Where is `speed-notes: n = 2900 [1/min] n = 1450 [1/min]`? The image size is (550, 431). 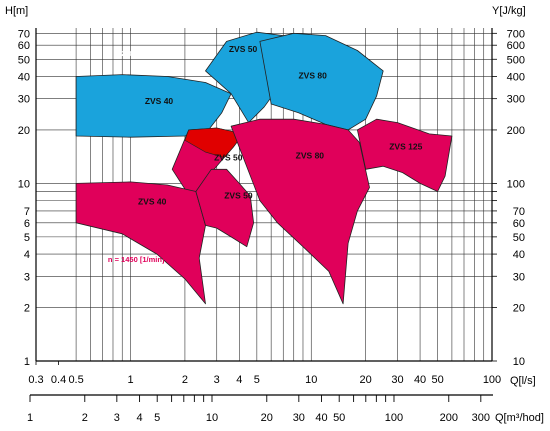 speed-notes: n = 2900 [1/min] n = 1450 [1/min] is located at coordinates (136, 156).